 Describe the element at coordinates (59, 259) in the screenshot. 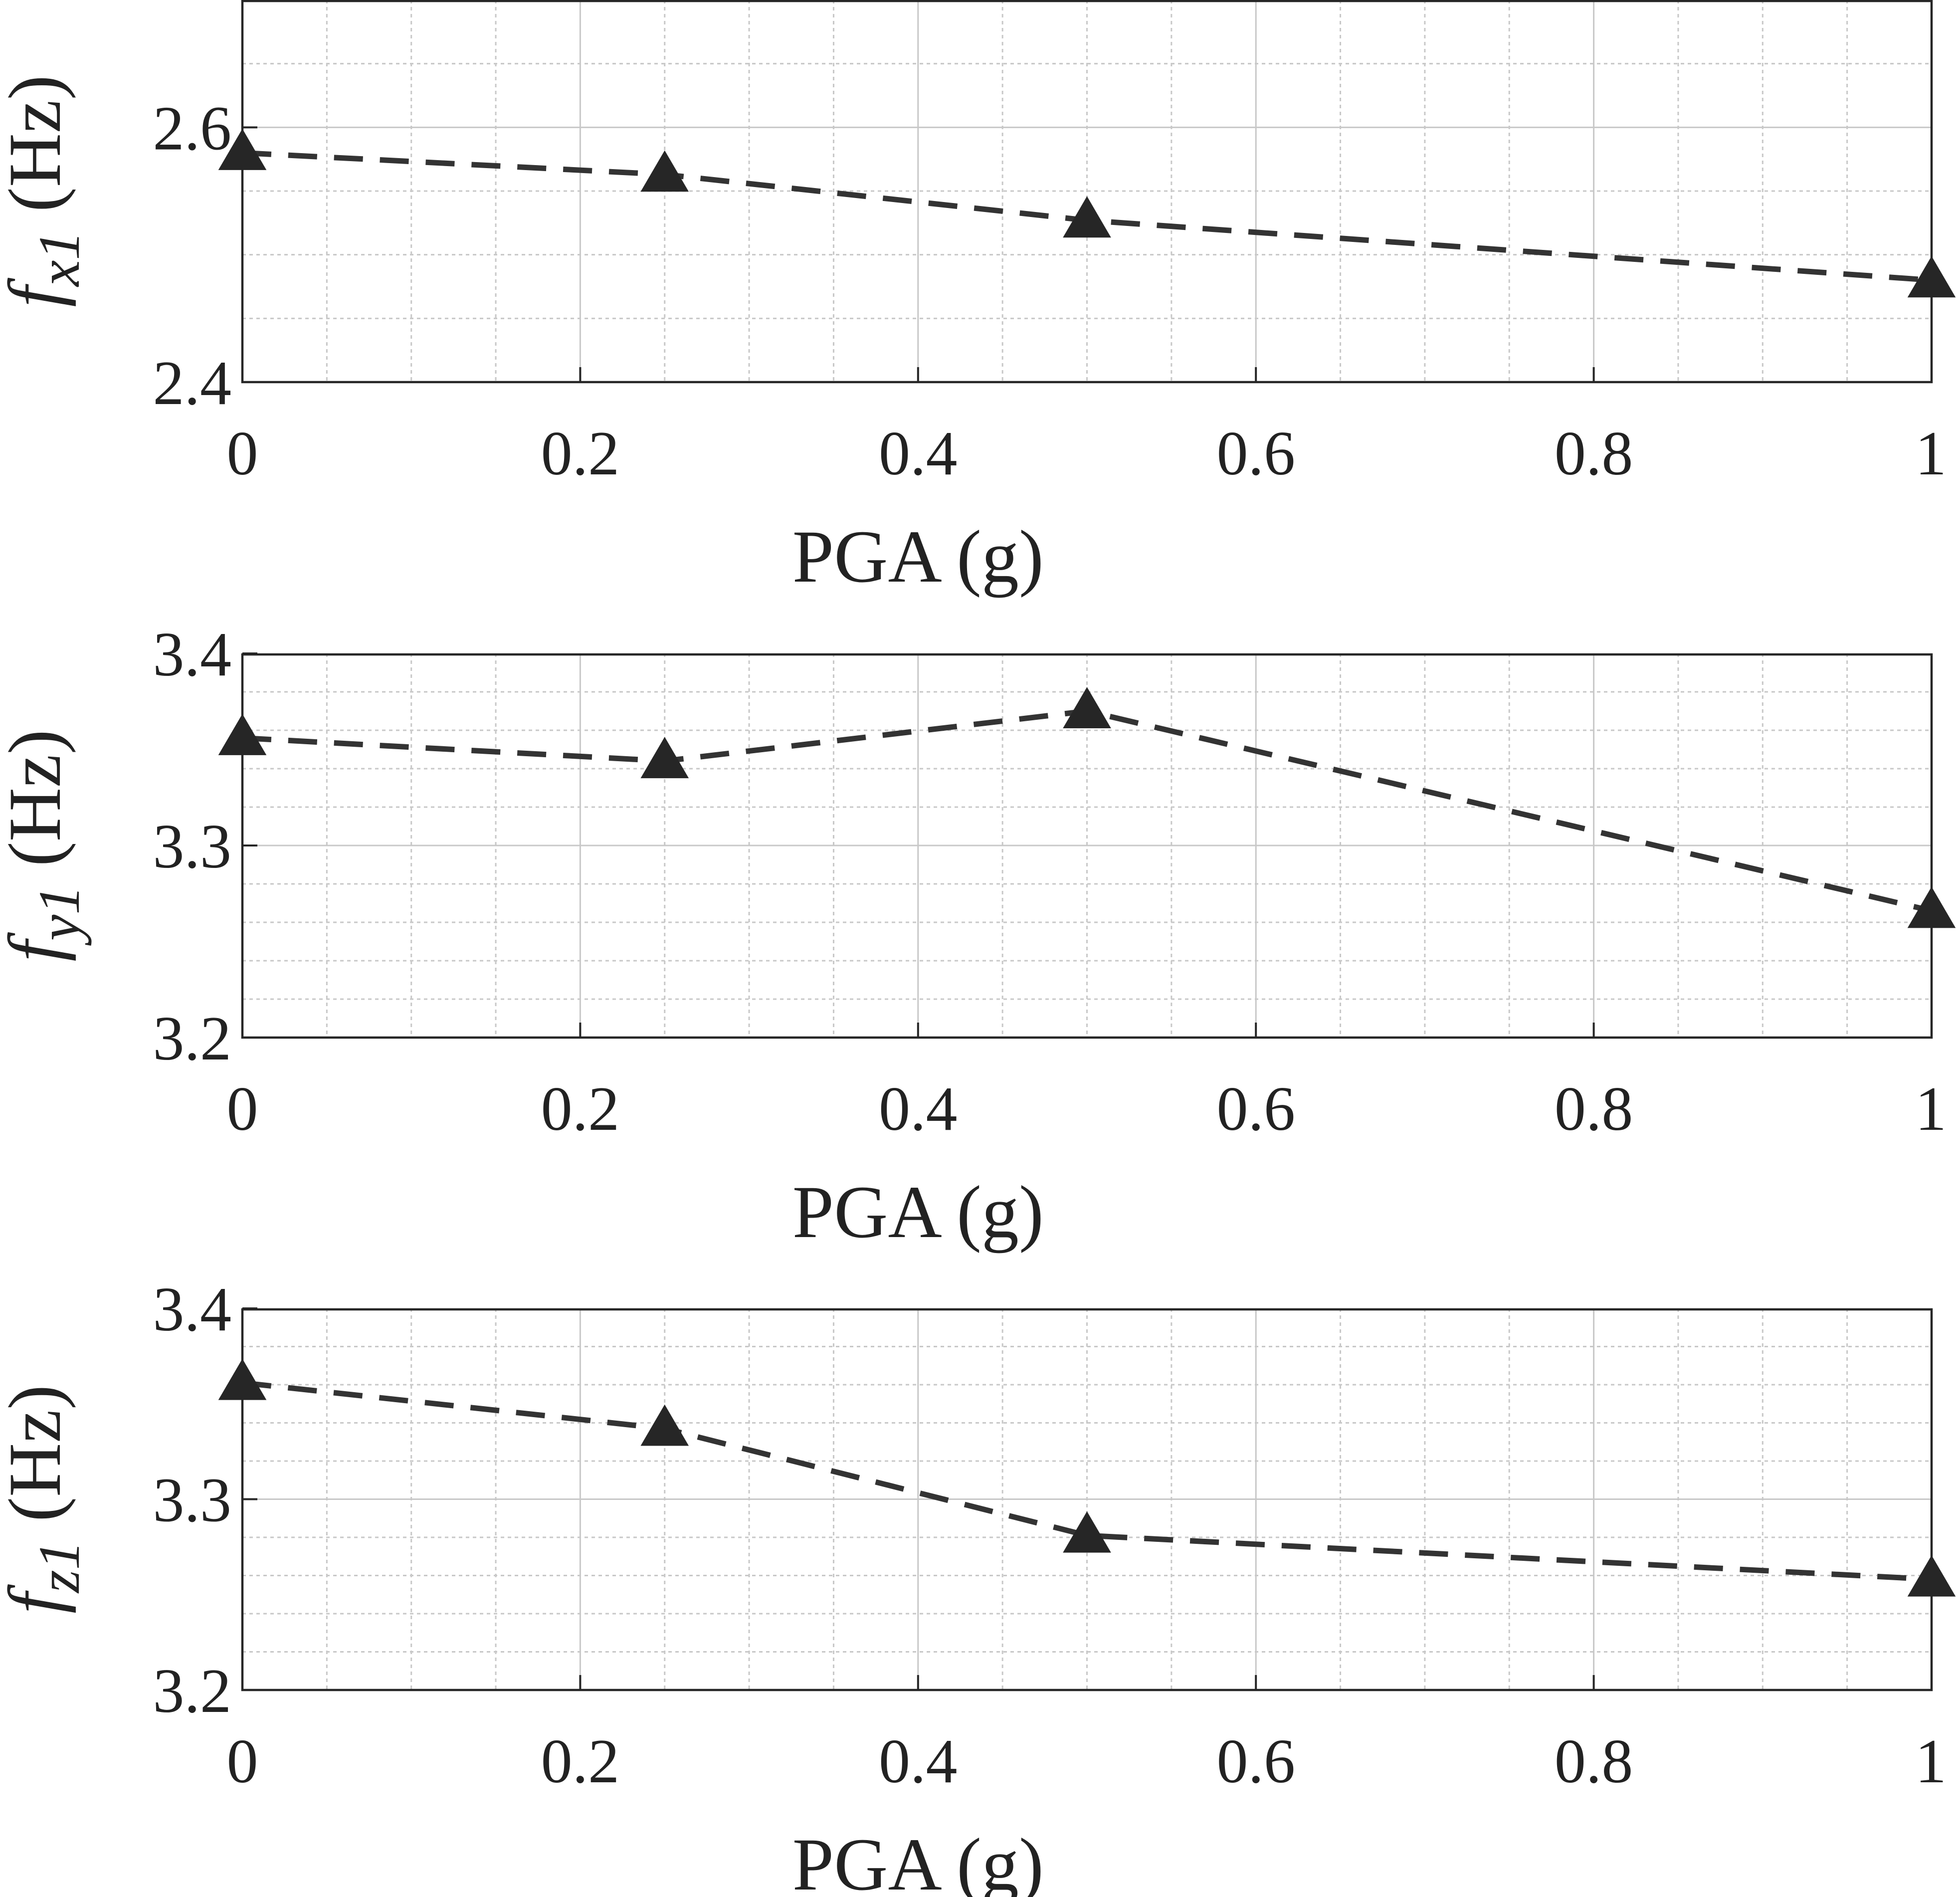

I see `y-axis-label-subscript: x1` at that location.